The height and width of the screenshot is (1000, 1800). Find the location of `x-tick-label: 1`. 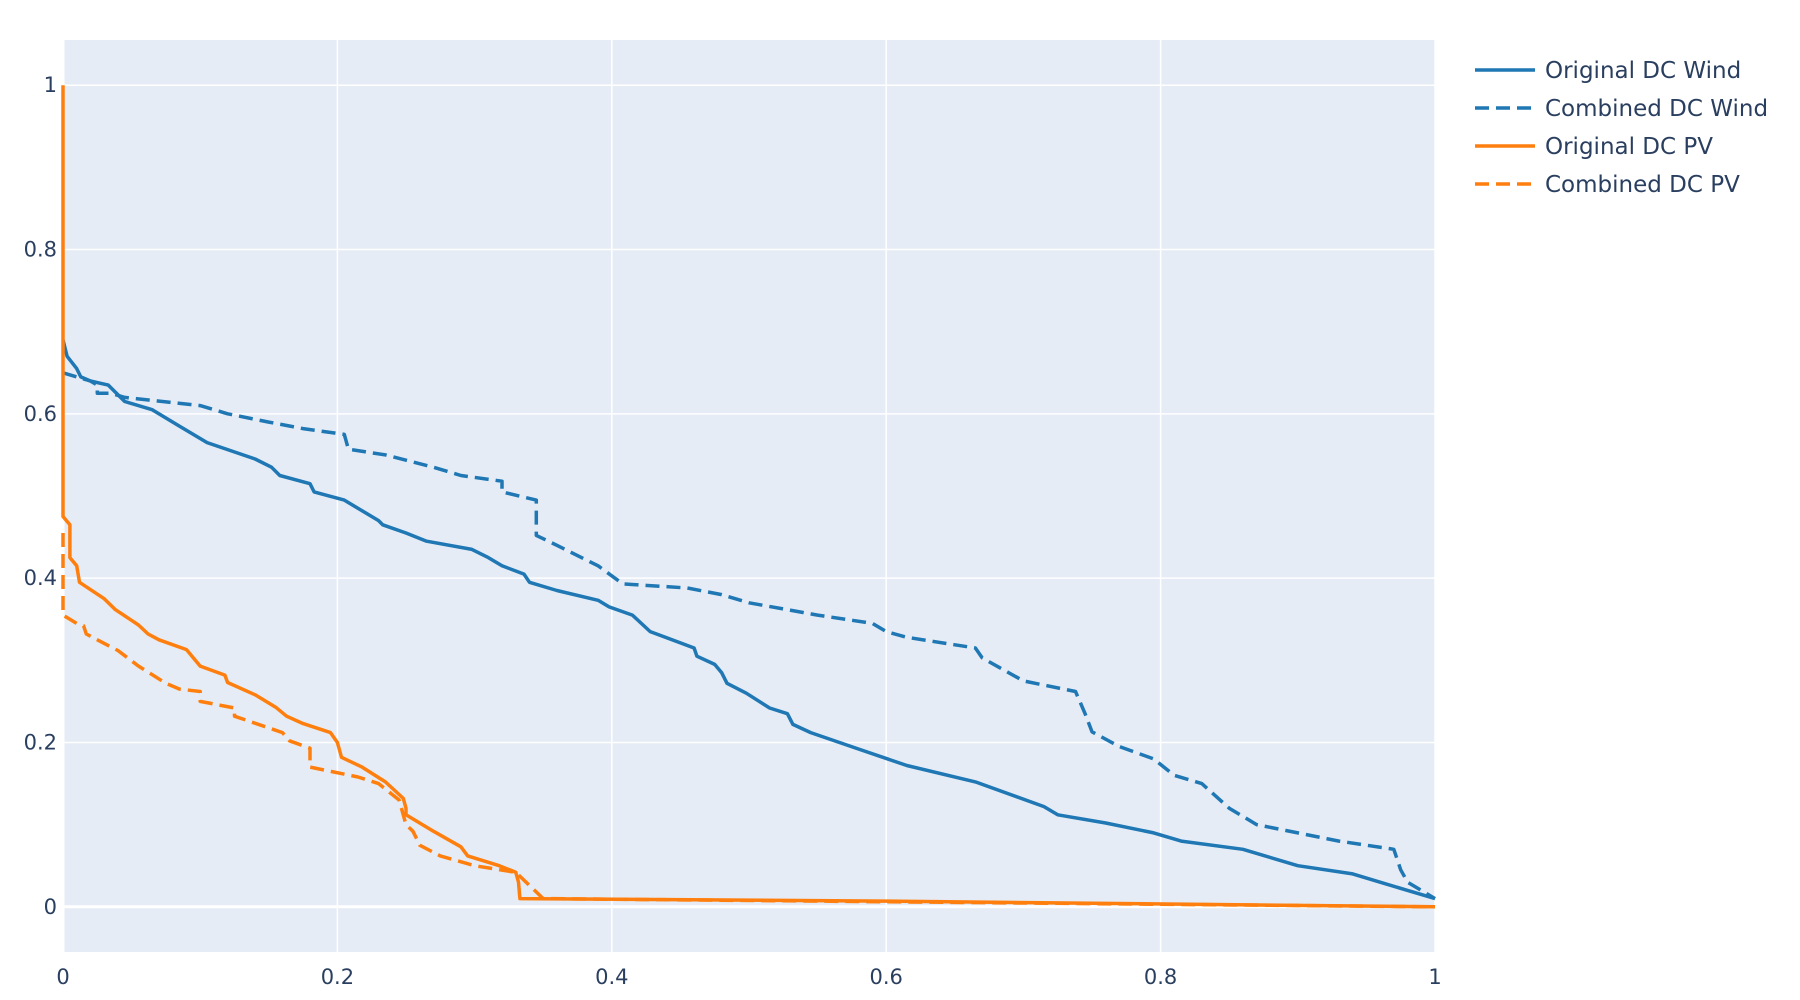

x-tick-label: 1 is located at coordinates (1434, 977).